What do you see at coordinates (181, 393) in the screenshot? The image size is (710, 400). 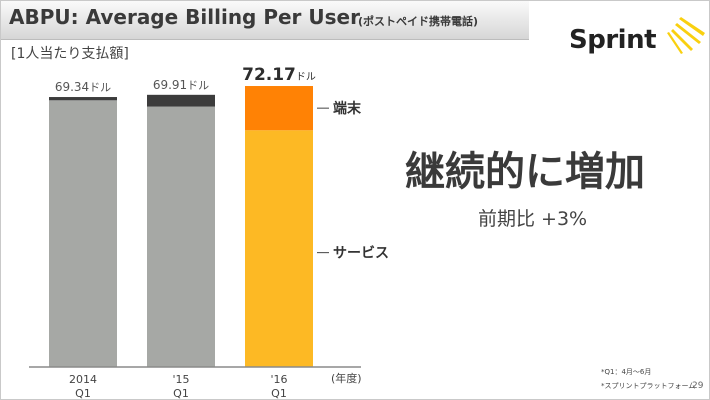 I see `x-tick-quarter-1: Q1` at bounding box center [181, 393].